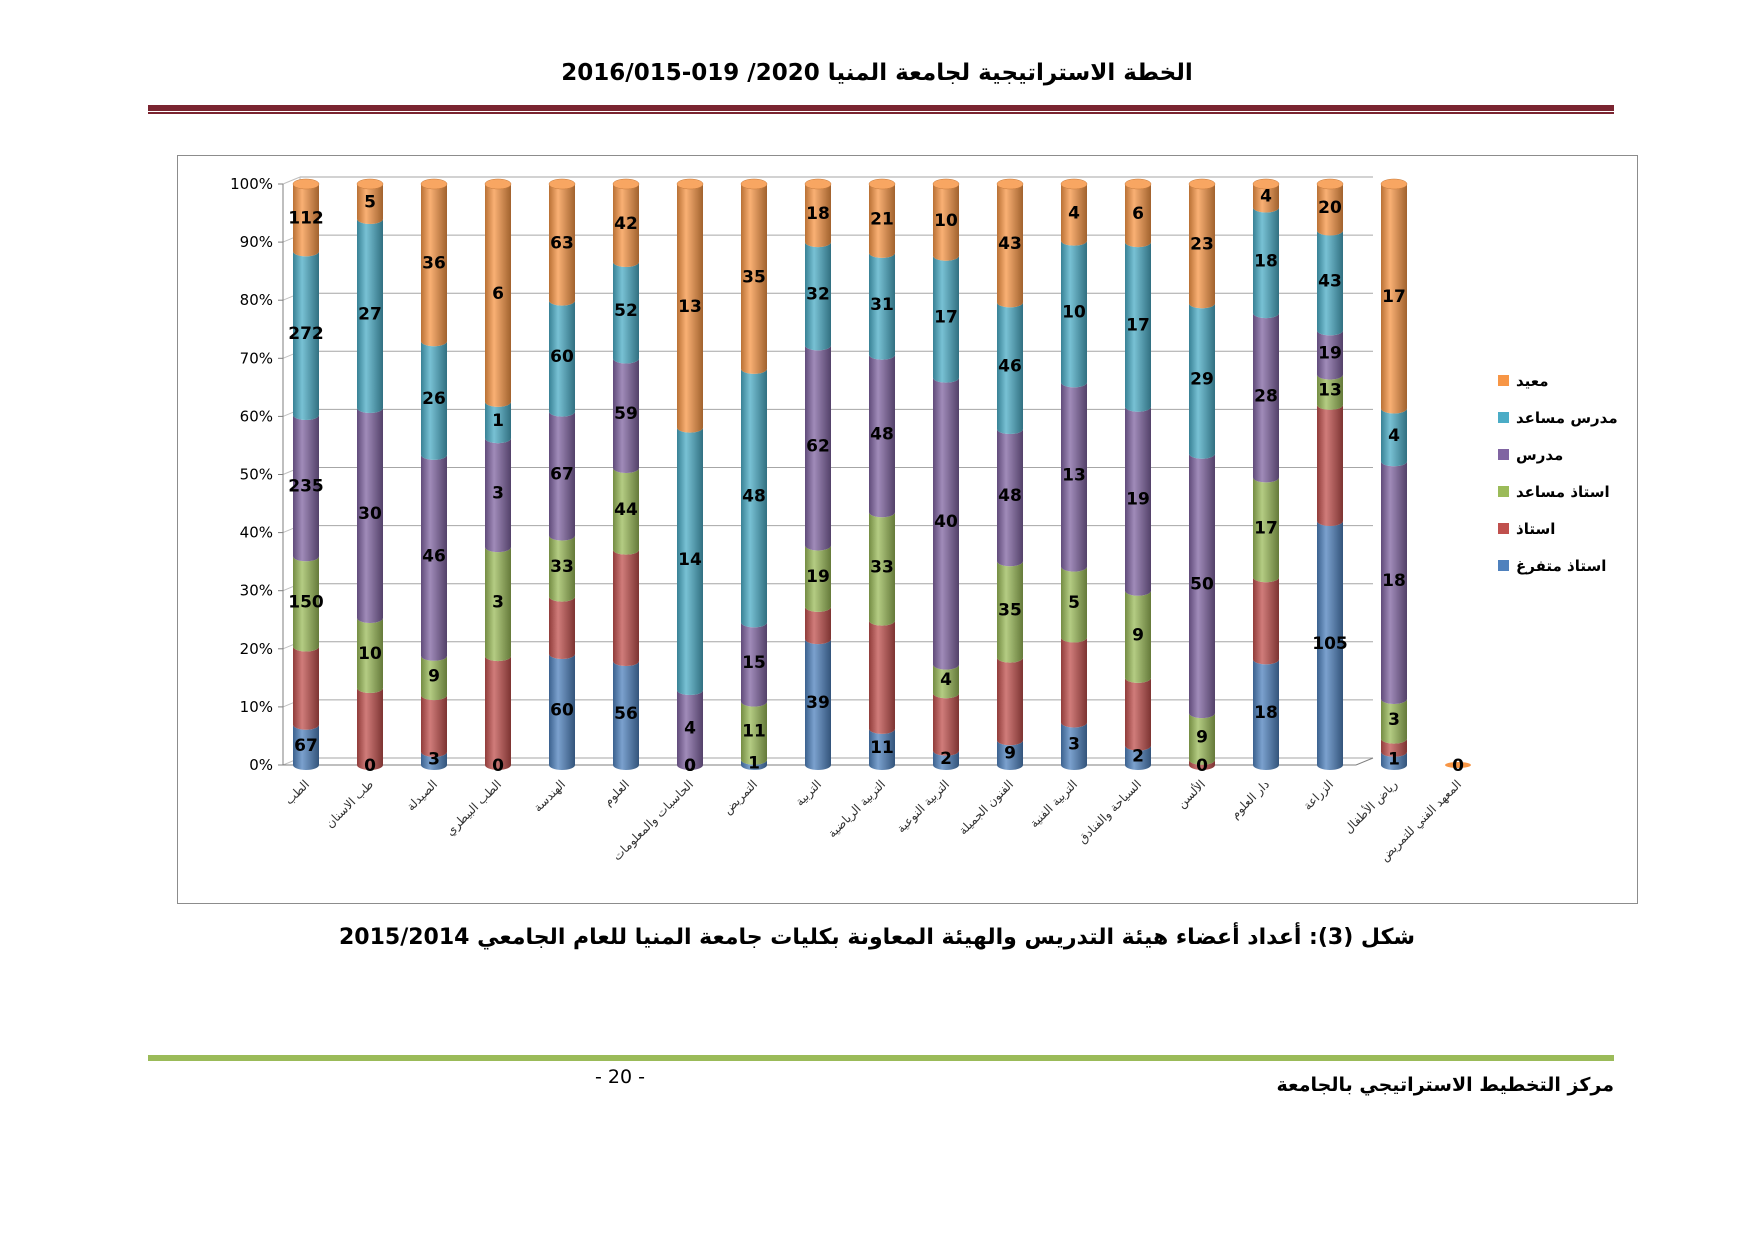 This screenshot has width=1754, height=1241. Describe the element at coordinates (818, 577) in the screenshot. I see `data-label: 19` at that location.